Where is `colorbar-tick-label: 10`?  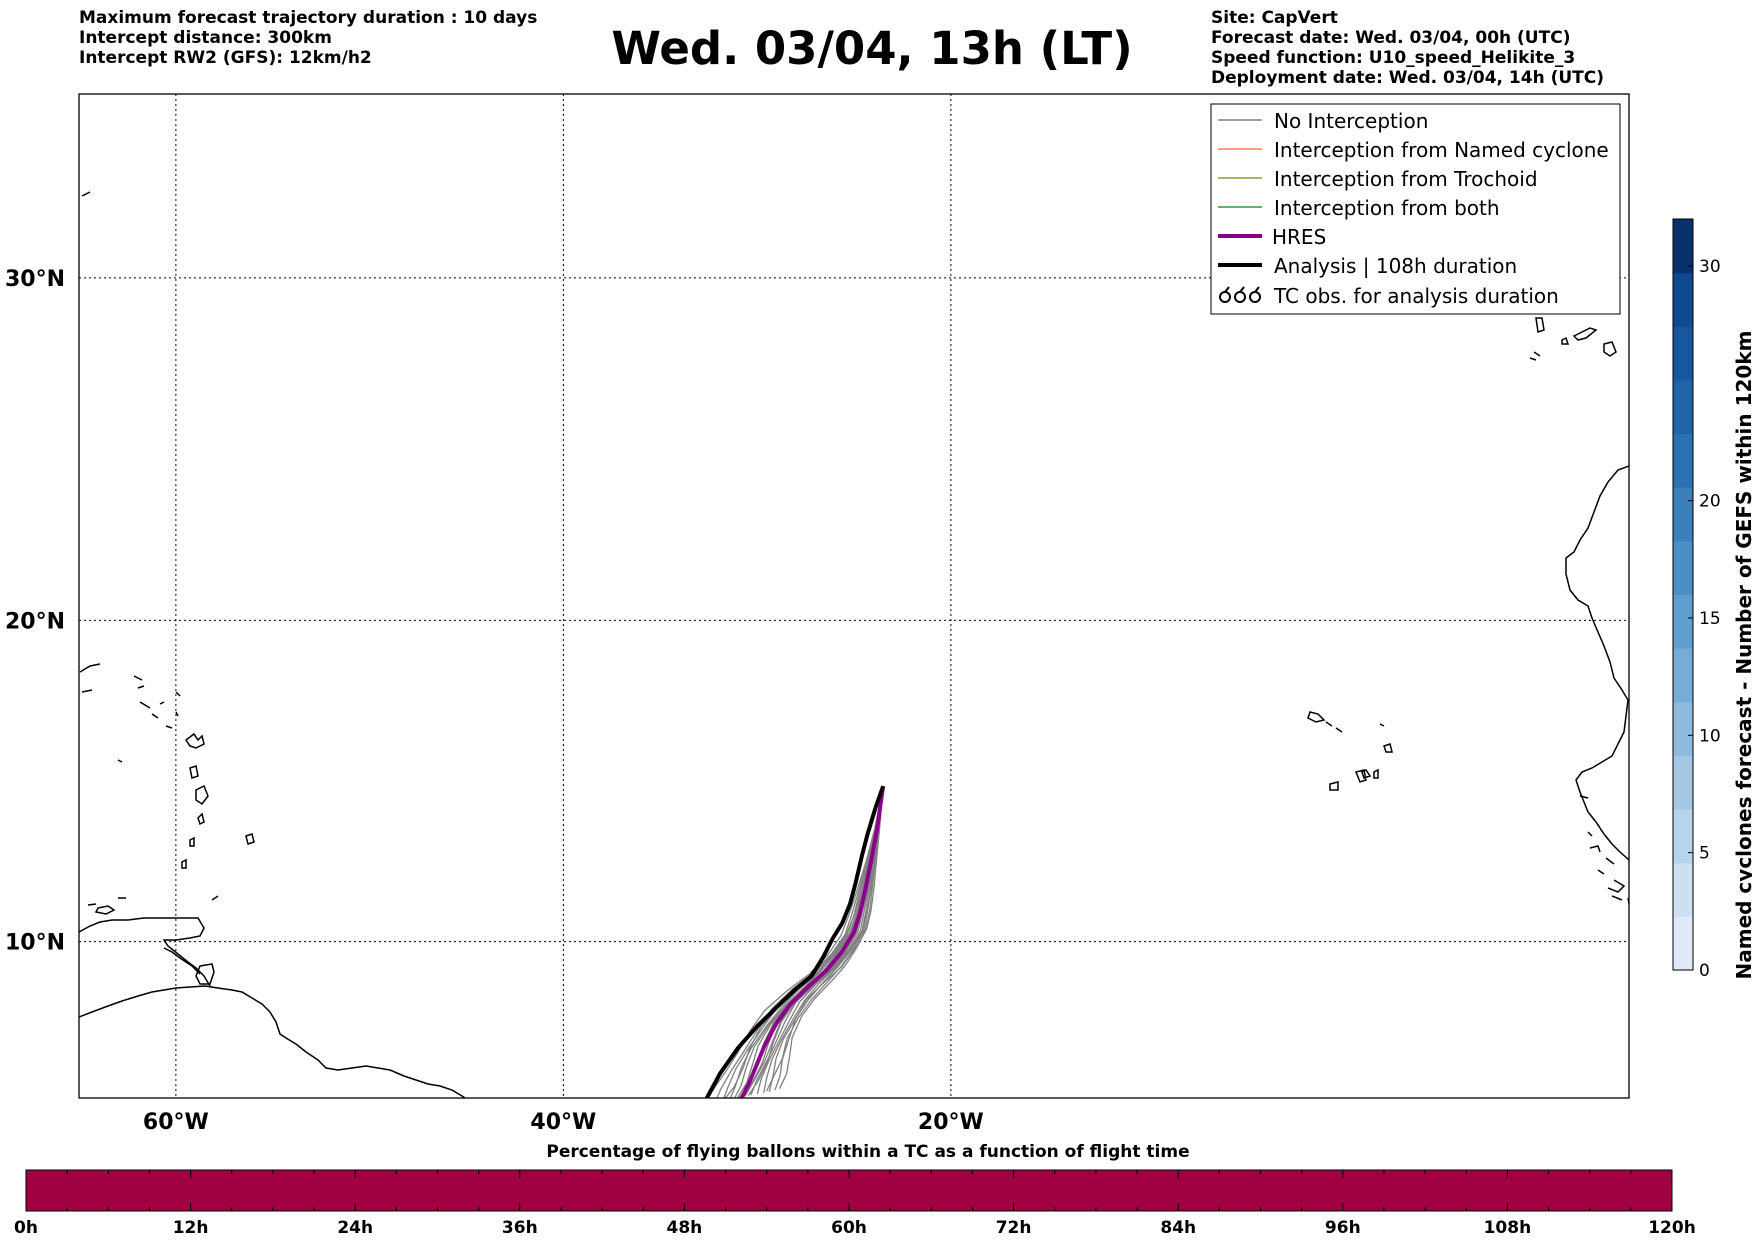
colorbar-tick-label: 10 is located at coordinates (1710, 736).